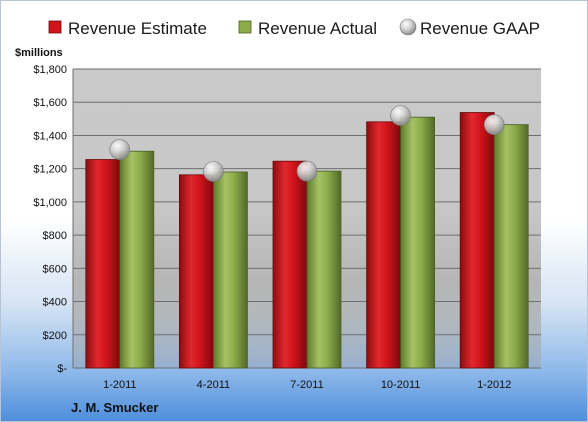 The height and width of the screenshot is (422, 588). Describe the element at coordinates (55, 269) in the screenshot. I see `y-tick-label: $600` at that location.